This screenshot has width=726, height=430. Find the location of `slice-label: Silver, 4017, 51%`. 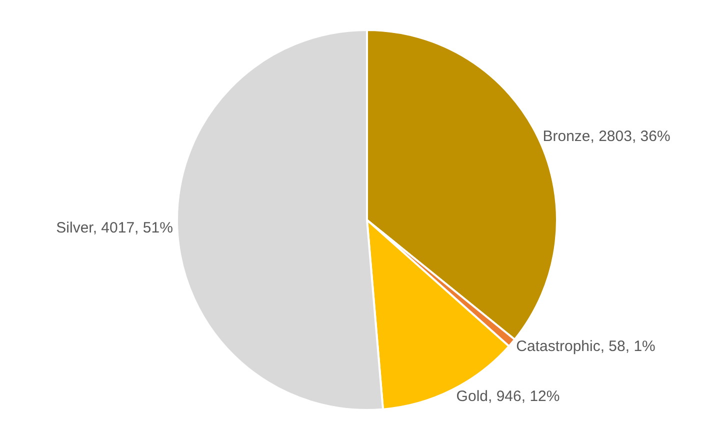

slice-label: Silver, 4017, 51% is located at coordinates (114, 228).